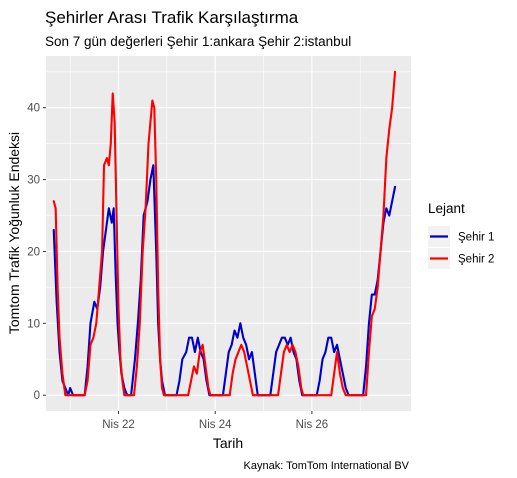 This screenshot has height=478, width=517. I want to click on legend-label-sehir-2: Şehir 2, so click(476, 260).